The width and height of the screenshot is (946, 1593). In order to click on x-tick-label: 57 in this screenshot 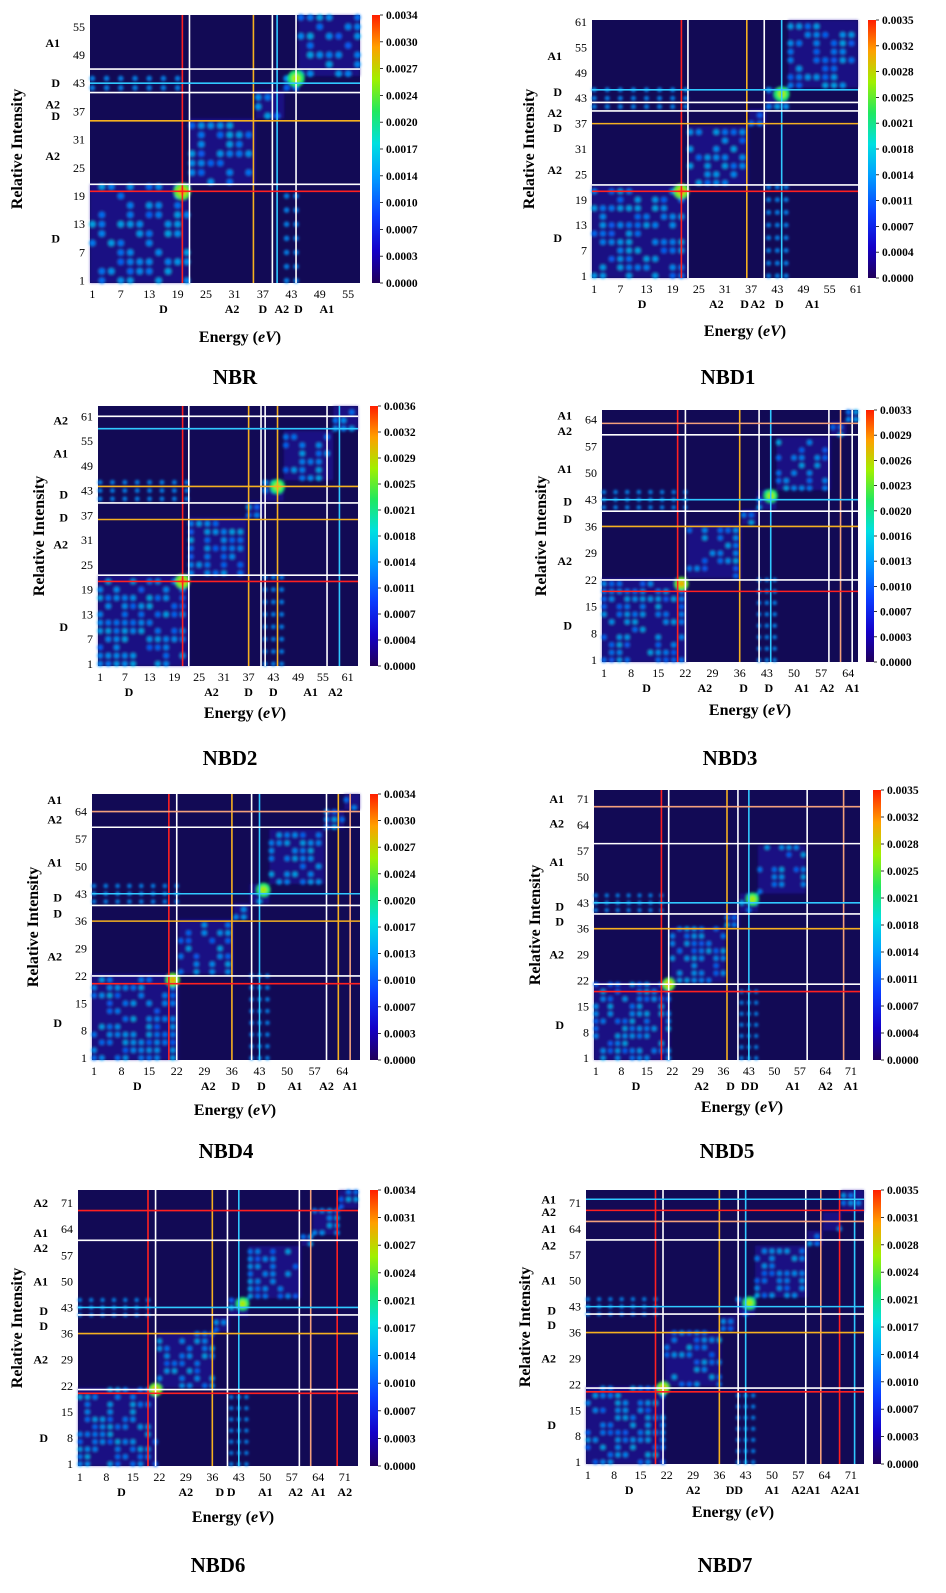, I will do `click(315, 1071)`.